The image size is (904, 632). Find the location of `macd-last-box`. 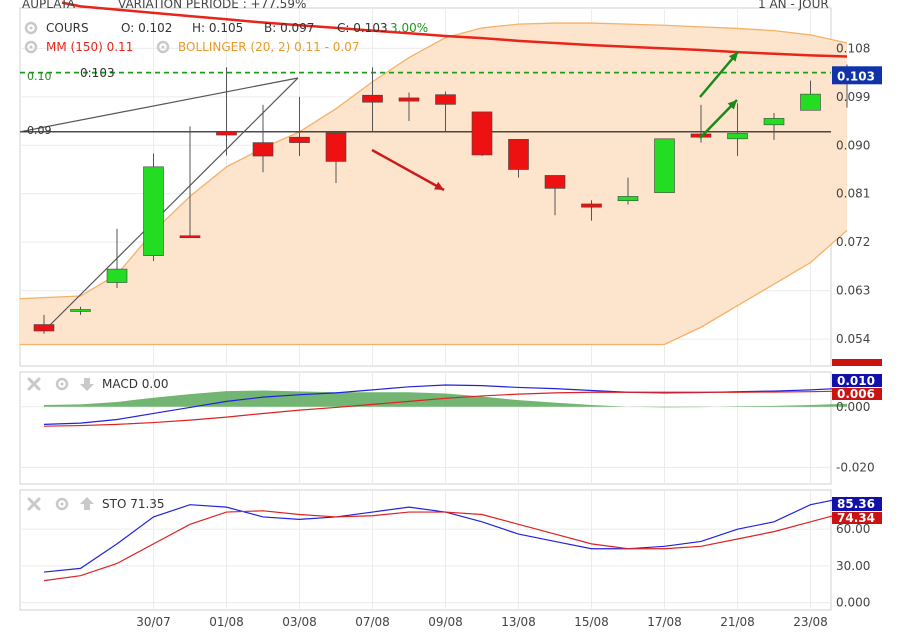

macd-last-box is located at coordinates (857, 380).